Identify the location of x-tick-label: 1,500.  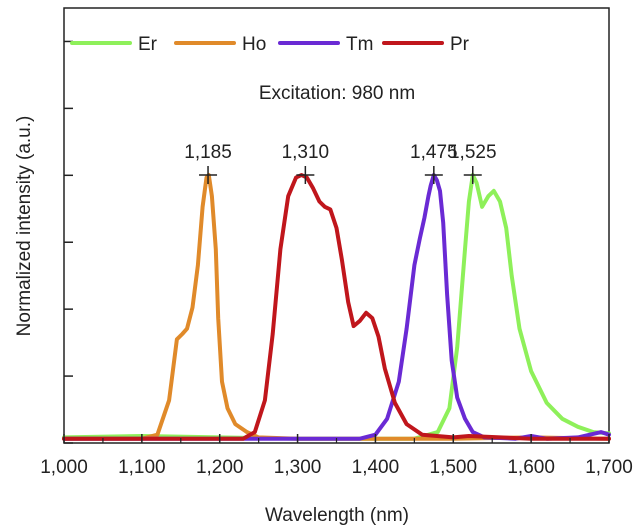
(454, 467).